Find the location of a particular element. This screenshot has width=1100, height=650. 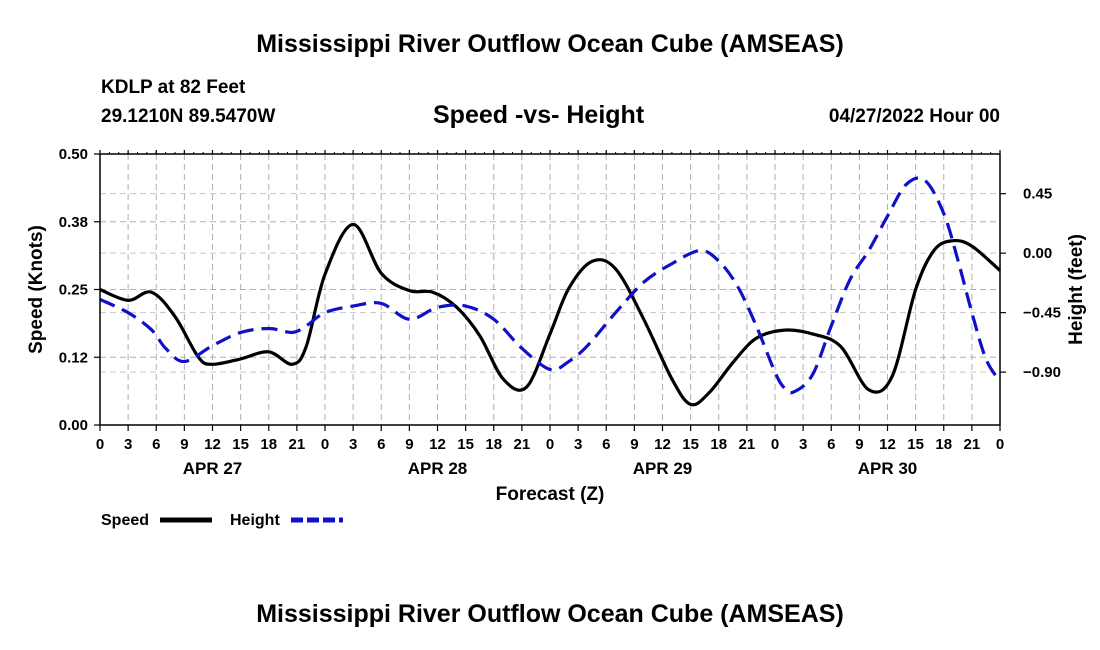

y-right-tick-label: −0.90 is located at coordinates (1042, 372).